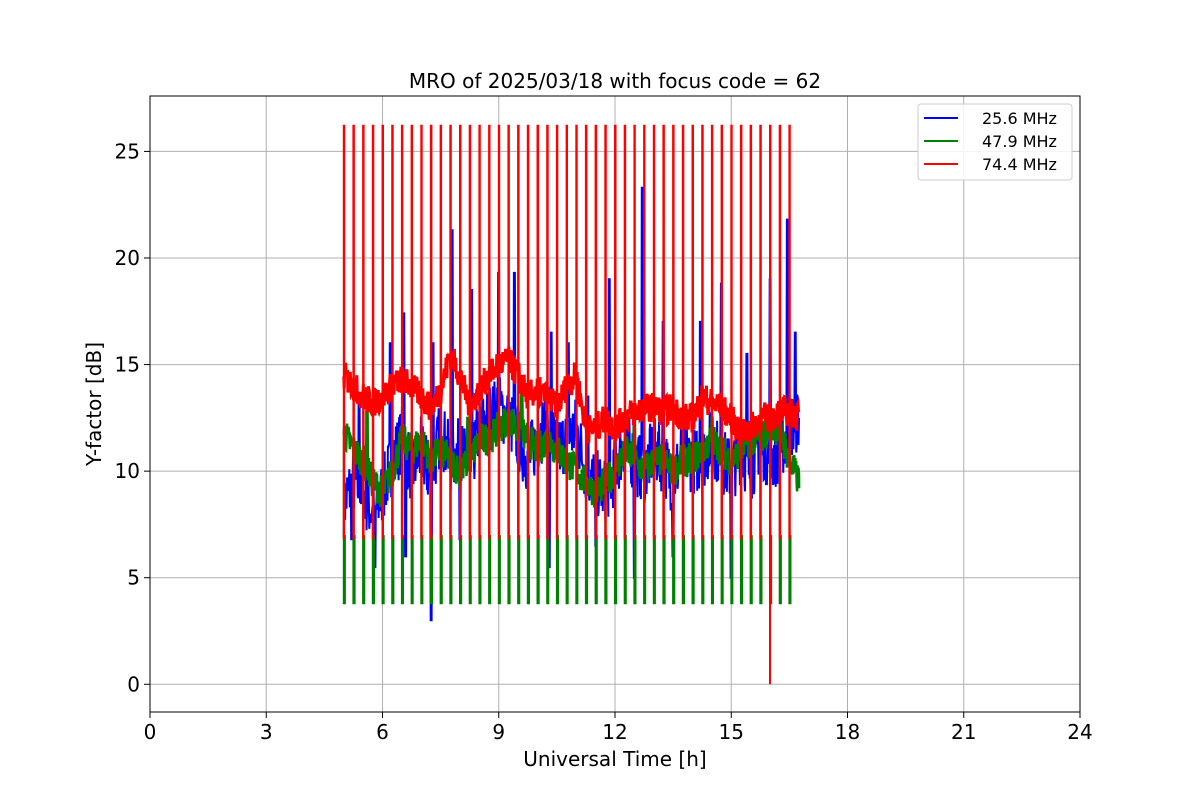 The width and height of the screenshot is (1200, 800). I want to click on y-axis-label: Y-factor [dB], so click(94, 404).